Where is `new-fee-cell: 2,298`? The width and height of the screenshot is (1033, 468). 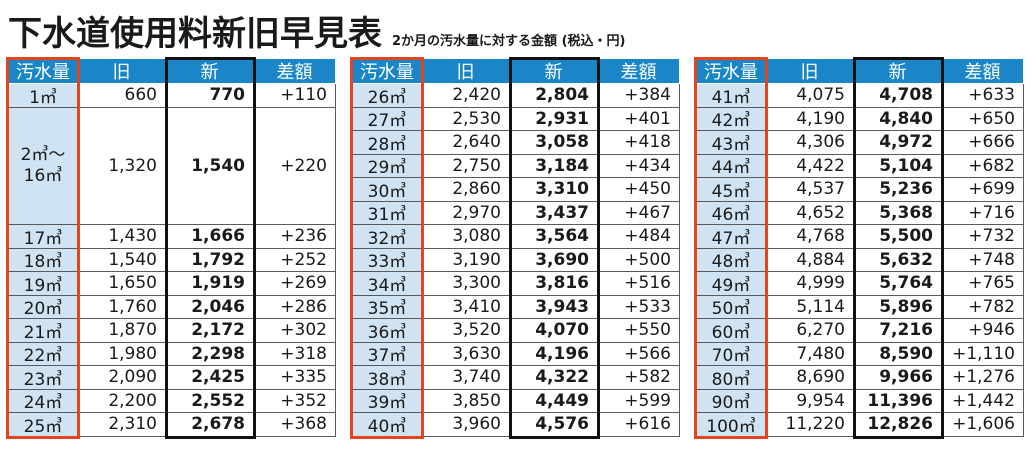 new-fee-cell: 2,298 is located at coordinates (210, 354).